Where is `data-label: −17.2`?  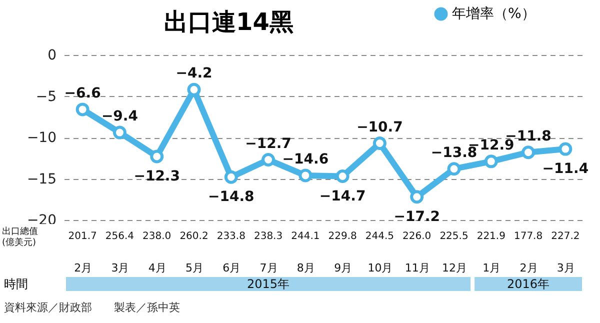
data-label: −17.2 is located at coordinates (417, 216).